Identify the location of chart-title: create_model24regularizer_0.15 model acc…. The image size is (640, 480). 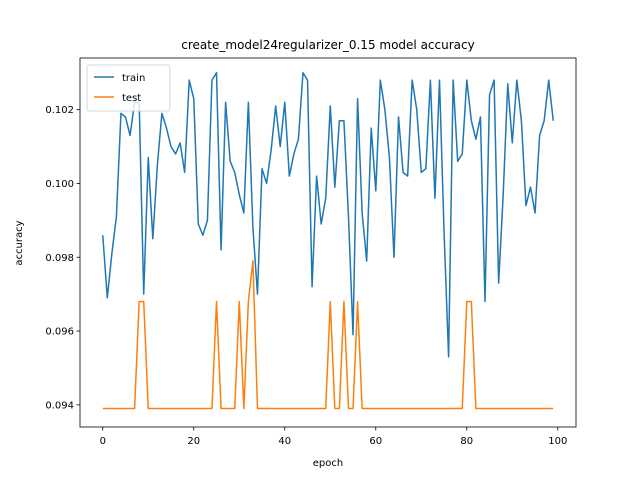
(327, 45).